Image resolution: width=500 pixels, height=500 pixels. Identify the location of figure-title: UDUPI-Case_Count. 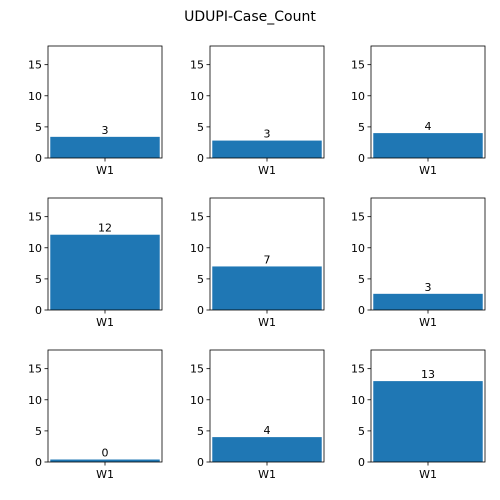
(250, 17).